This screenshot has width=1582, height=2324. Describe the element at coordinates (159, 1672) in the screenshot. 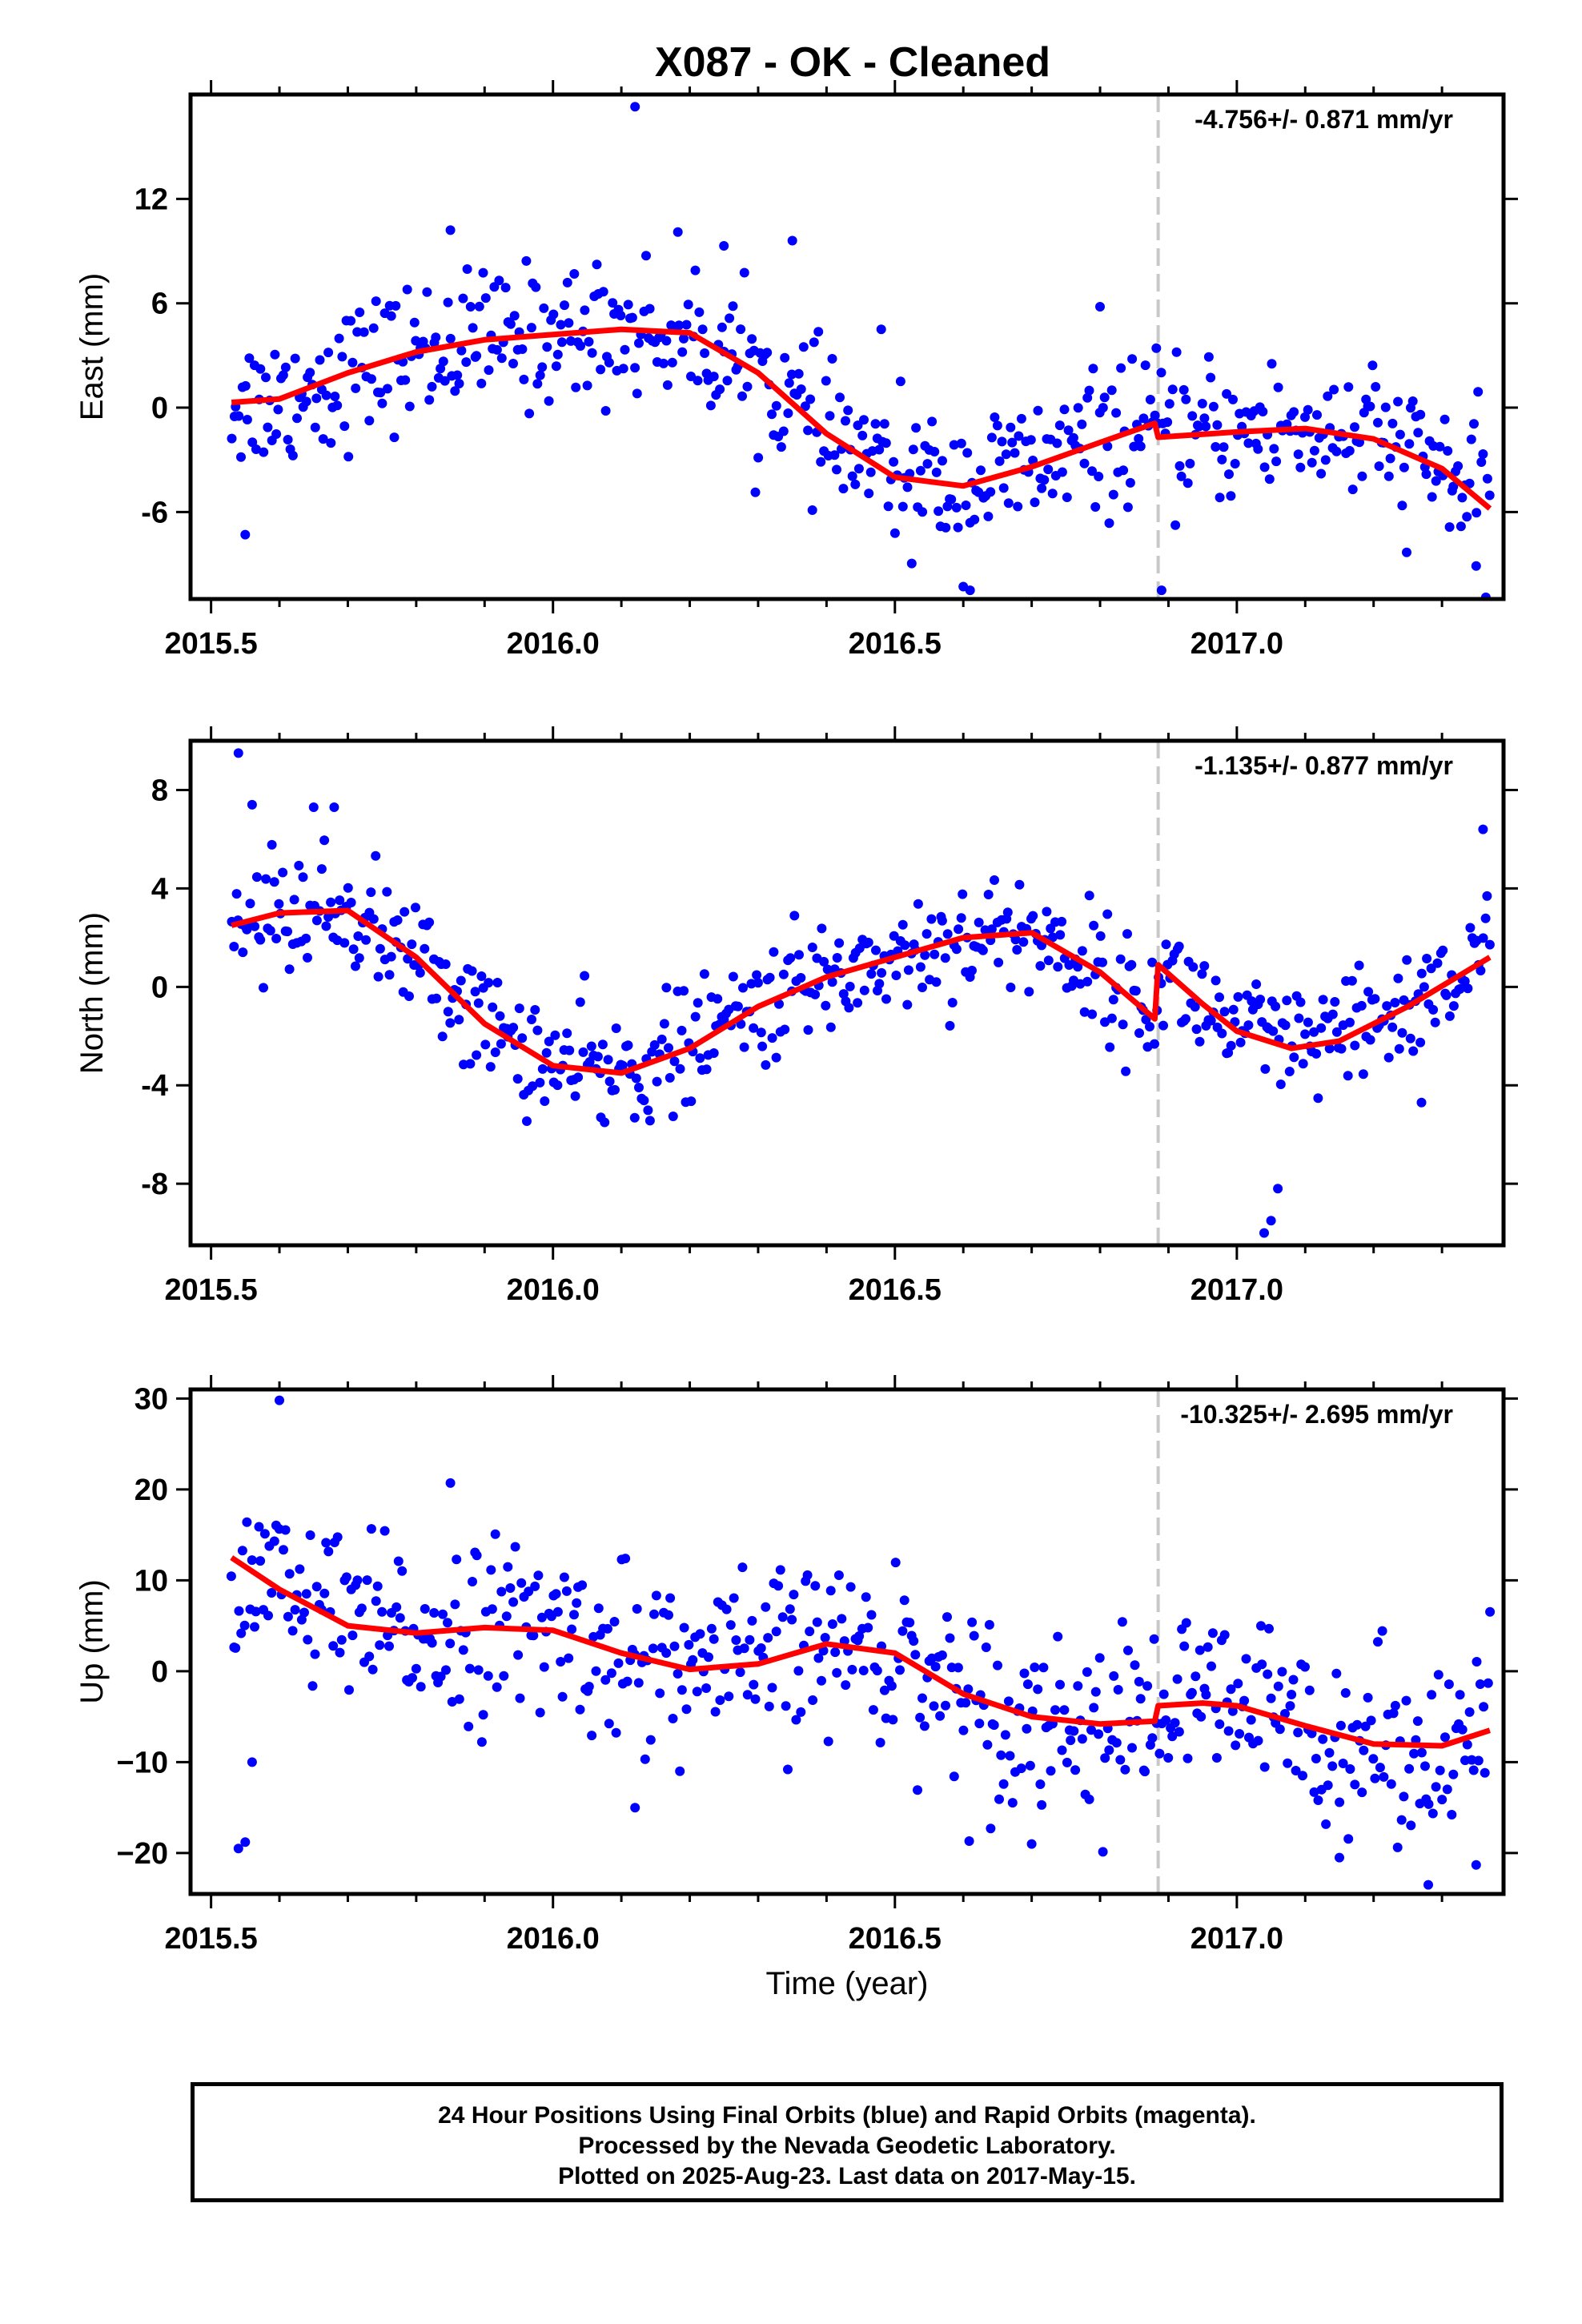

I see `y-tick-label: 0` at that location.